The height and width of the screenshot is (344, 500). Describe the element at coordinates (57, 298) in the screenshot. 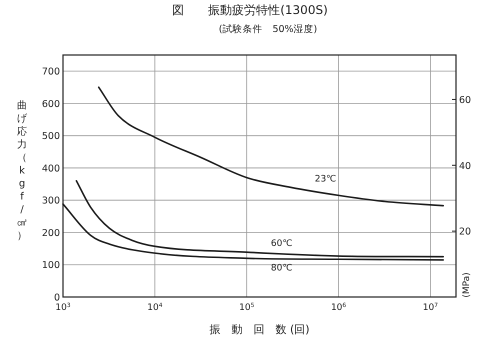

I see `y-tick-label: 0` at that location.